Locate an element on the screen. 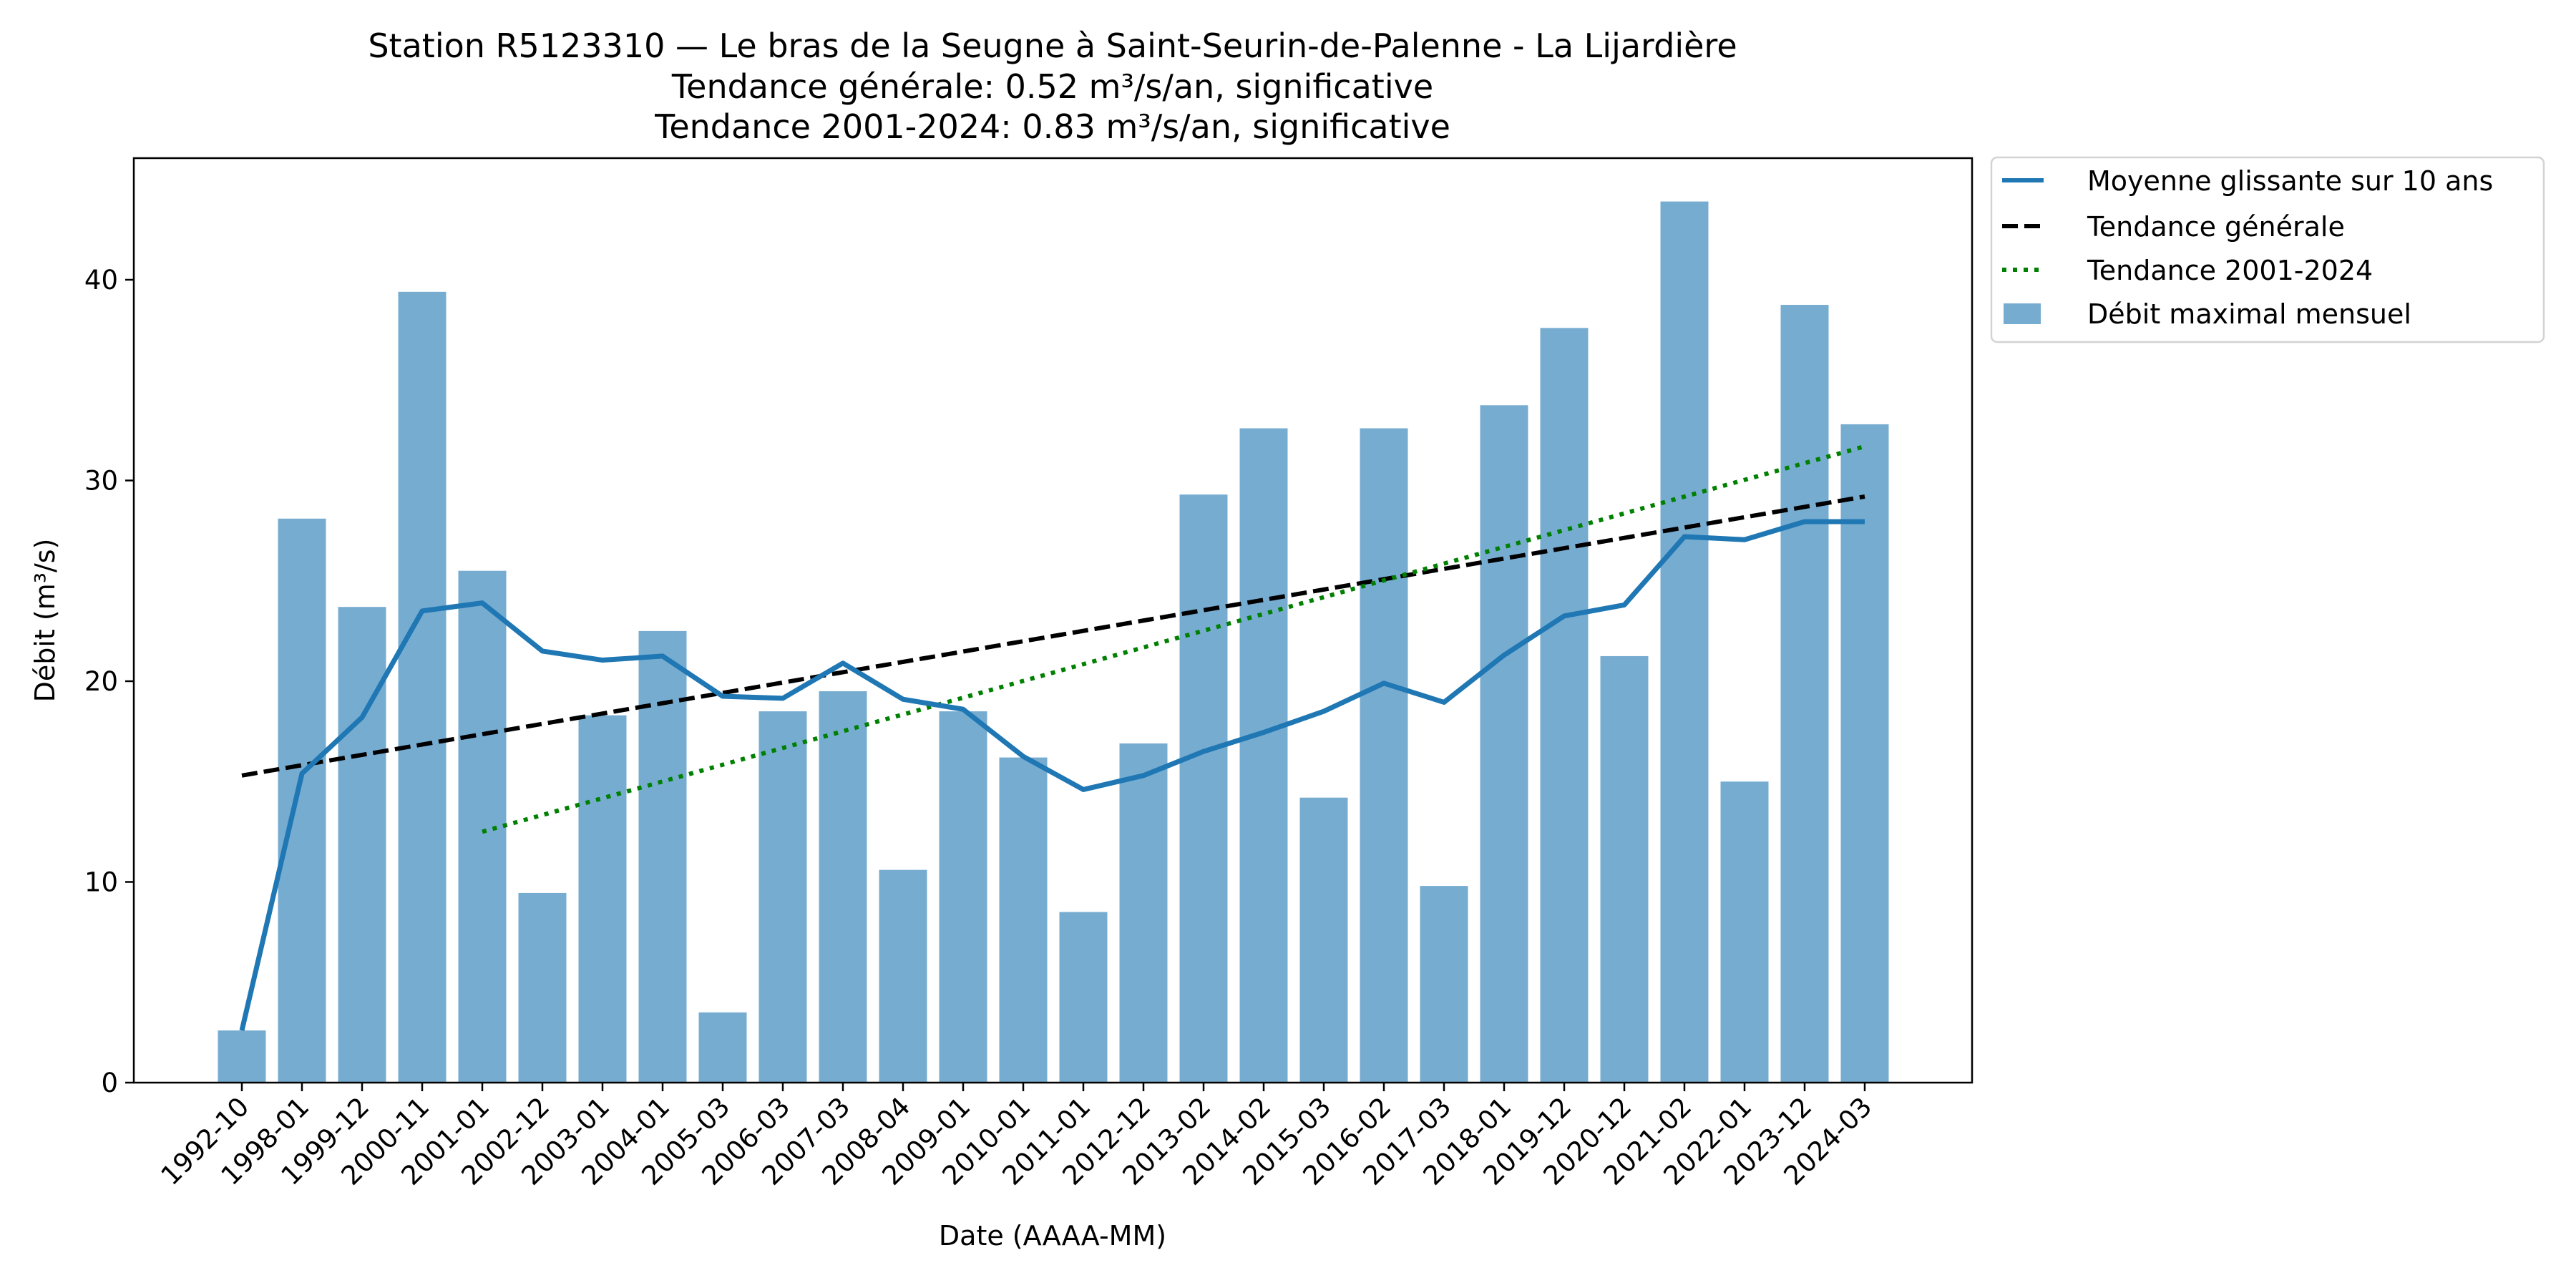  general-trend-line is located at coordinates (1053, 636).